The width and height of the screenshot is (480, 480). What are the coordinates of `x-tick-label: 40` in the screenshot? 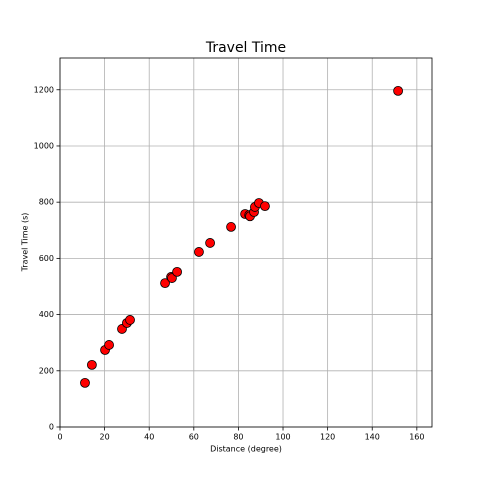 It's located at (149, 437).